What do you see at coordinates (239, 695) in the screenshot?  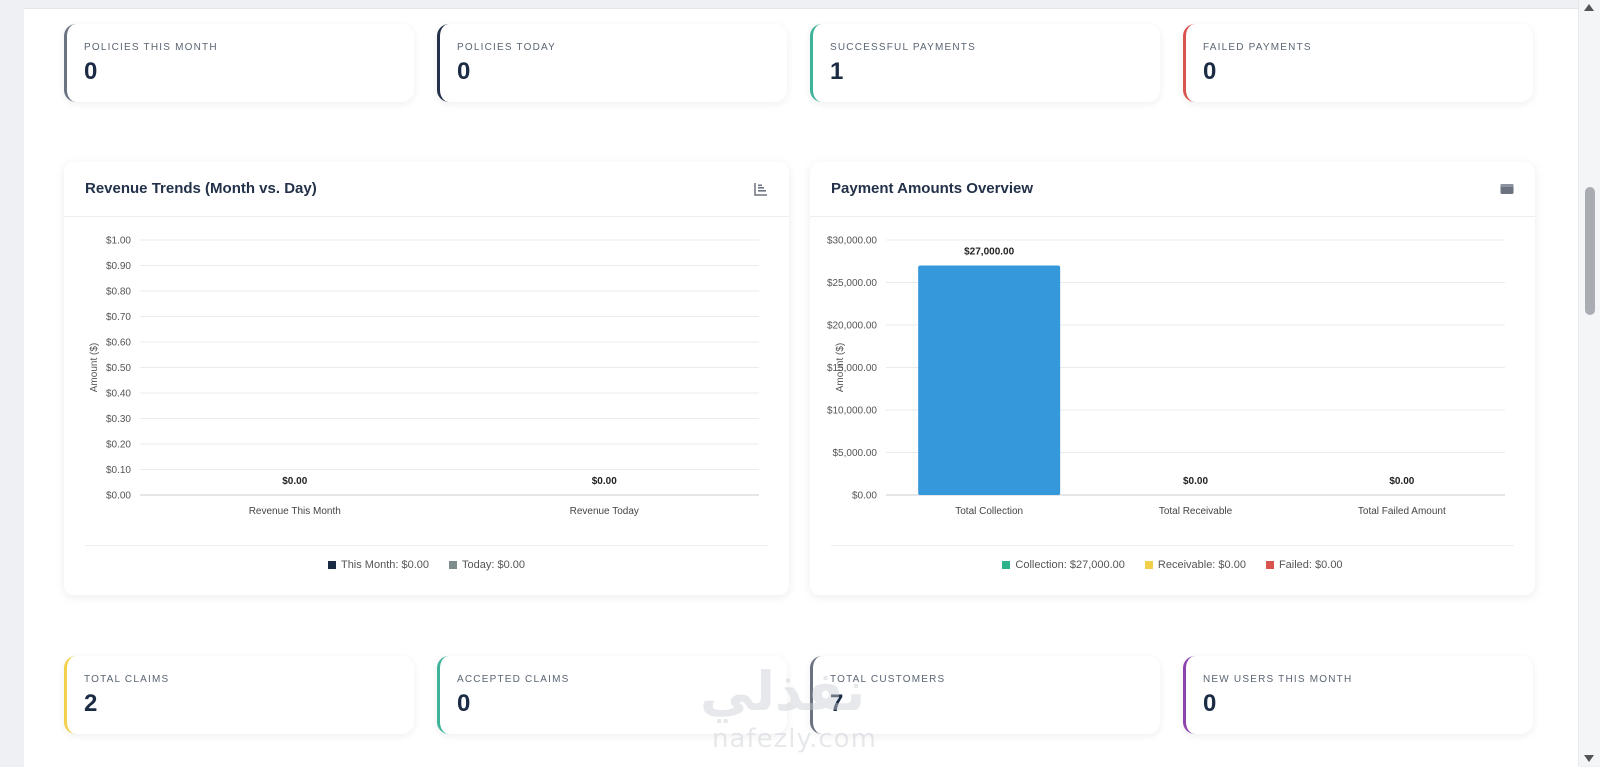 I see `stat-card: TOTAL CLAIMS 2` at bounding box center [239, 695].